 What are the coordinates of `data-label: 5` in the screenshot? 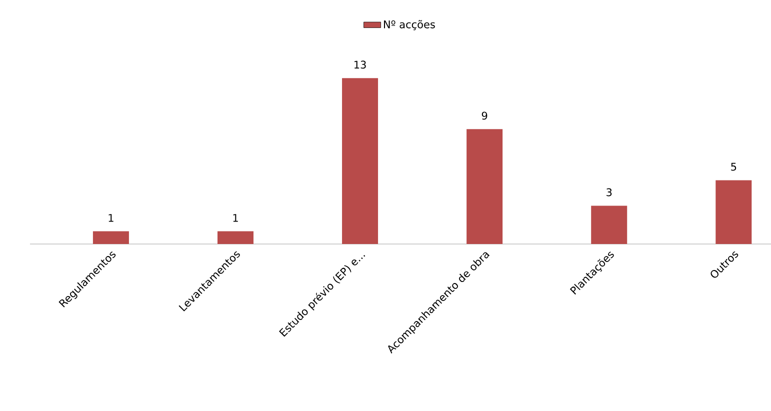 It's located at (733, 166).